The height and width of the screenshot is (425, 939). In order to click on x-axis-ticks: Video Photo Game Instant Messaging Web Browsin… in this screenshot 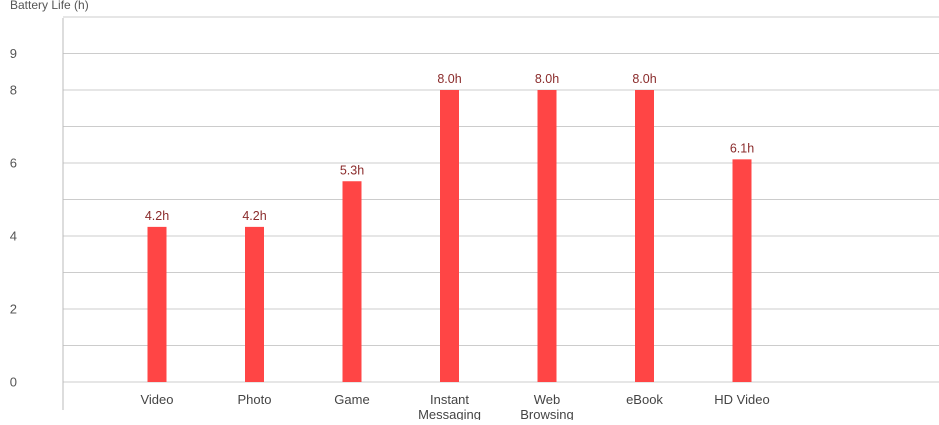, I will do `click(454, 407)`.